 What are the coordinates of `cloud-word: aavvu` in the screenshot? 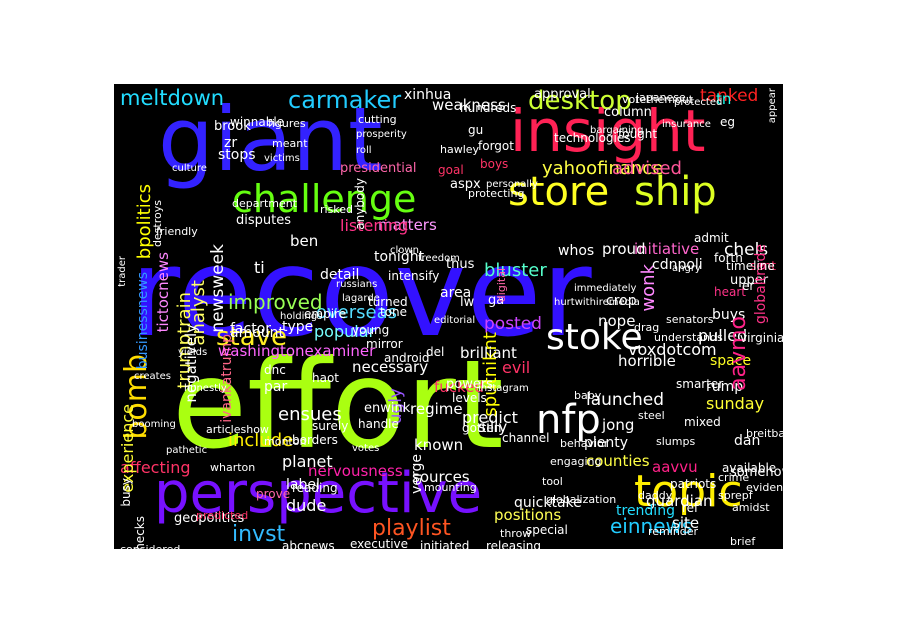 It's located at (675, 467).